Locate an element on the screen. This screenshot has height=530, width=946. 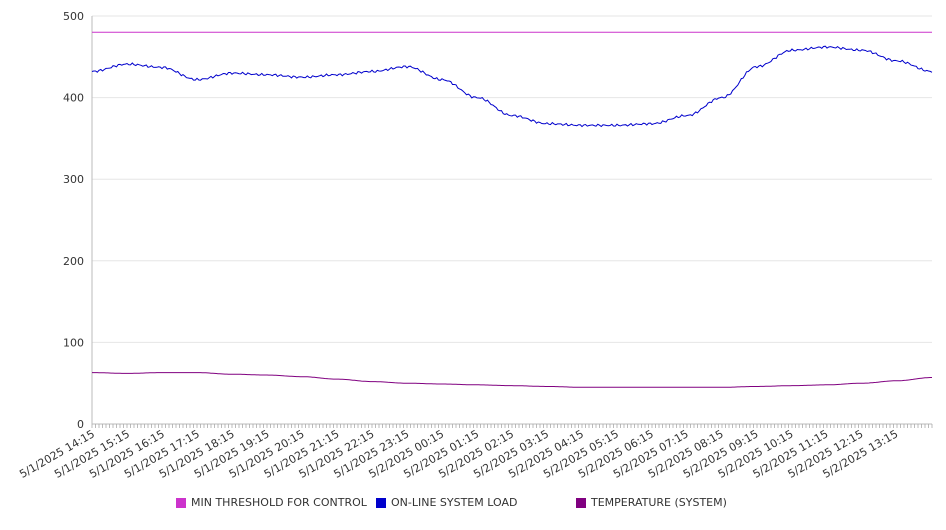
y-tick-label: 400 is located at coordinates (73, 98).